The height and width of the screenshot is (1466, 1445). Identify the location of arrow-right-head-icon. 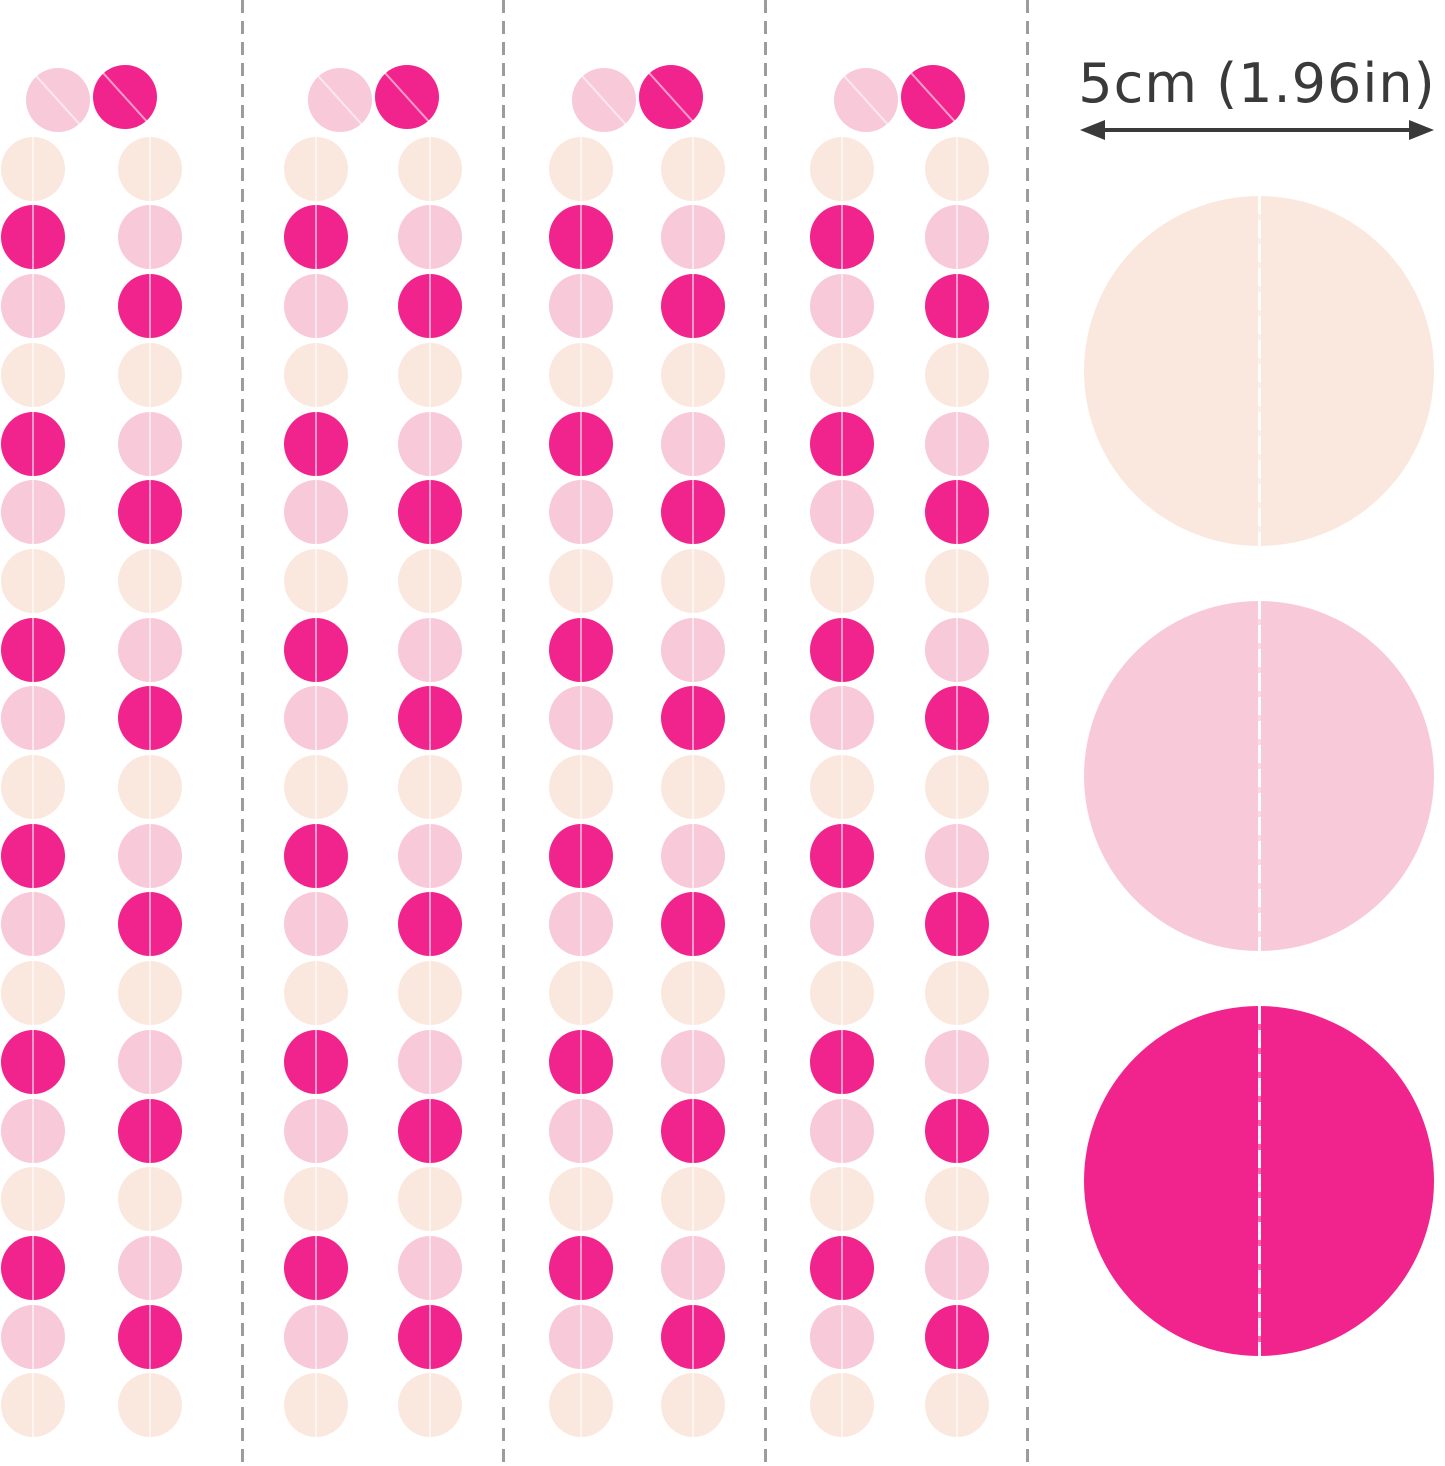
(1421, 130).